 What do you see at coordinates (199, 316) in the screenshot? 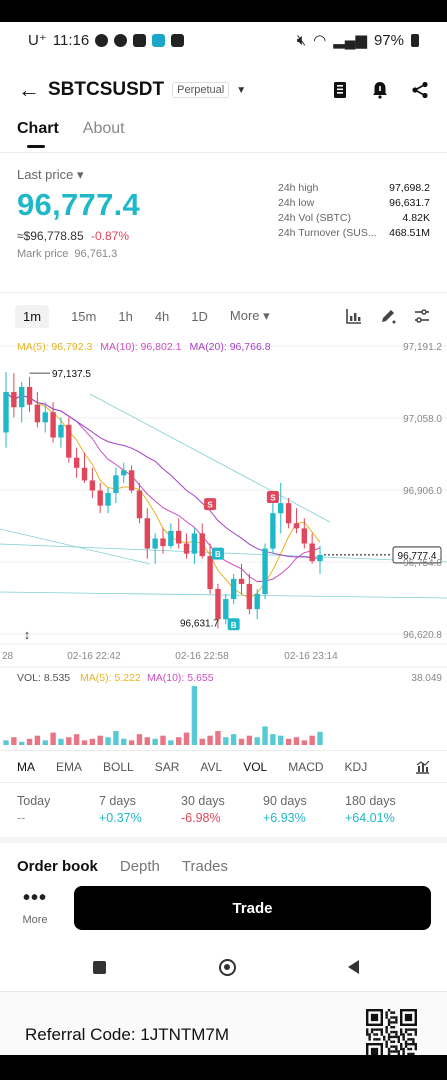
I see `interval-1d: 1D` at bounding box center [199, 316].